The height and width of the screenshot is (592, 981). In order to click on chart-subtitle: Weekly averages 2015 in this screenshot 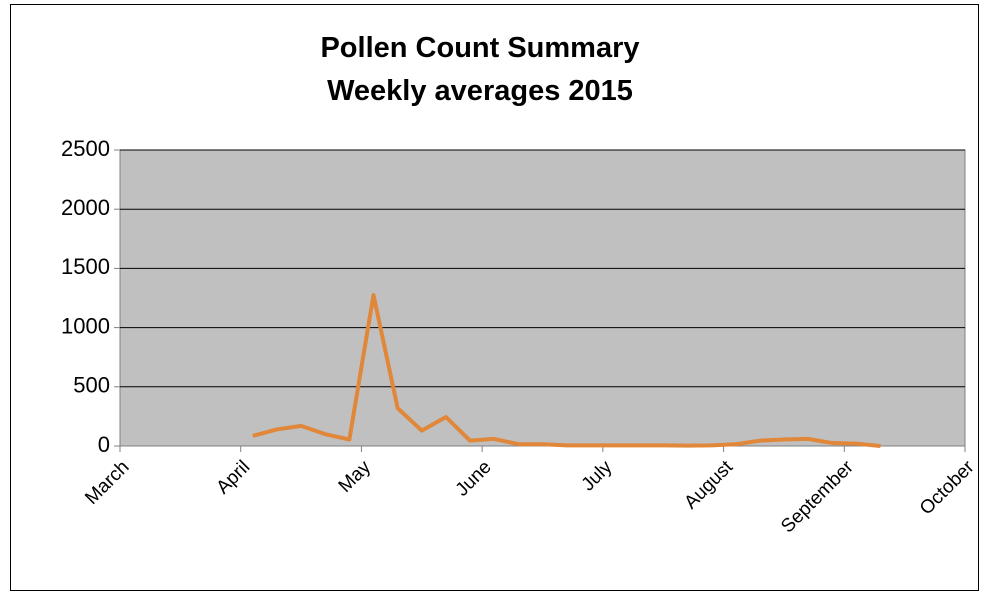, I will do `click(480, 91)`.